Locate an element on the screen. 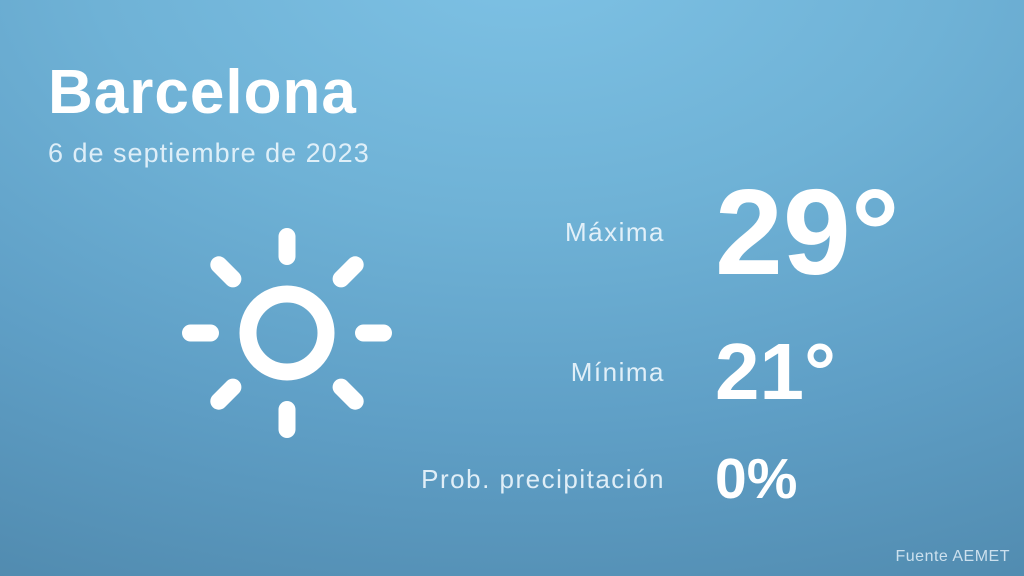  date-subtitle: 6 de septiembre de 2023 is located at coordinates (209, 153).